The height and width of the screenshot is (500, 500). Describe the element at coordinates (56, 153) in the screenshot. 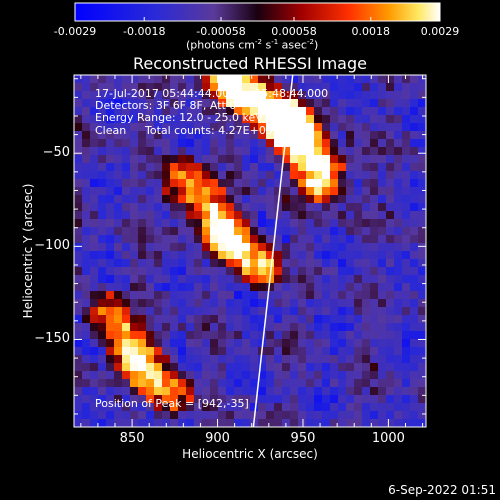

I see `y-tick-label: −50` at that location.